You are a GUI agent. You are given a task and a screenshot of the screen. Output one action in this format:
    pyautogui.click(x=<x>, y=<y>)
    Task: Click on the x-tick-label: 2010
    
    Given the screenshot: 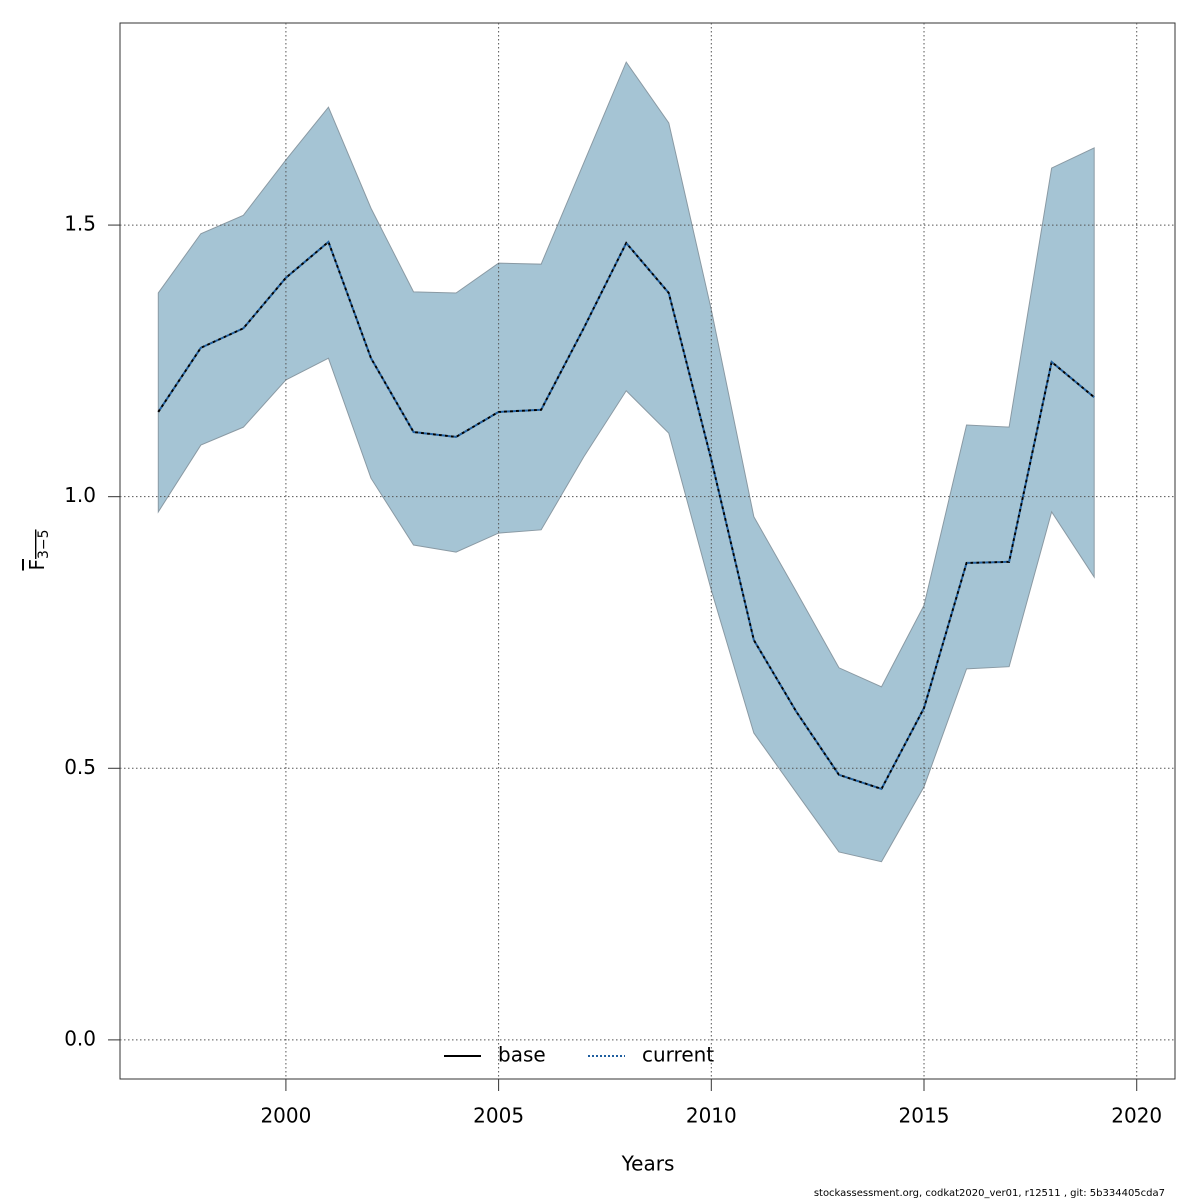 What is the action you would take?
    pyautogui.click(x=711, y=1116)
    